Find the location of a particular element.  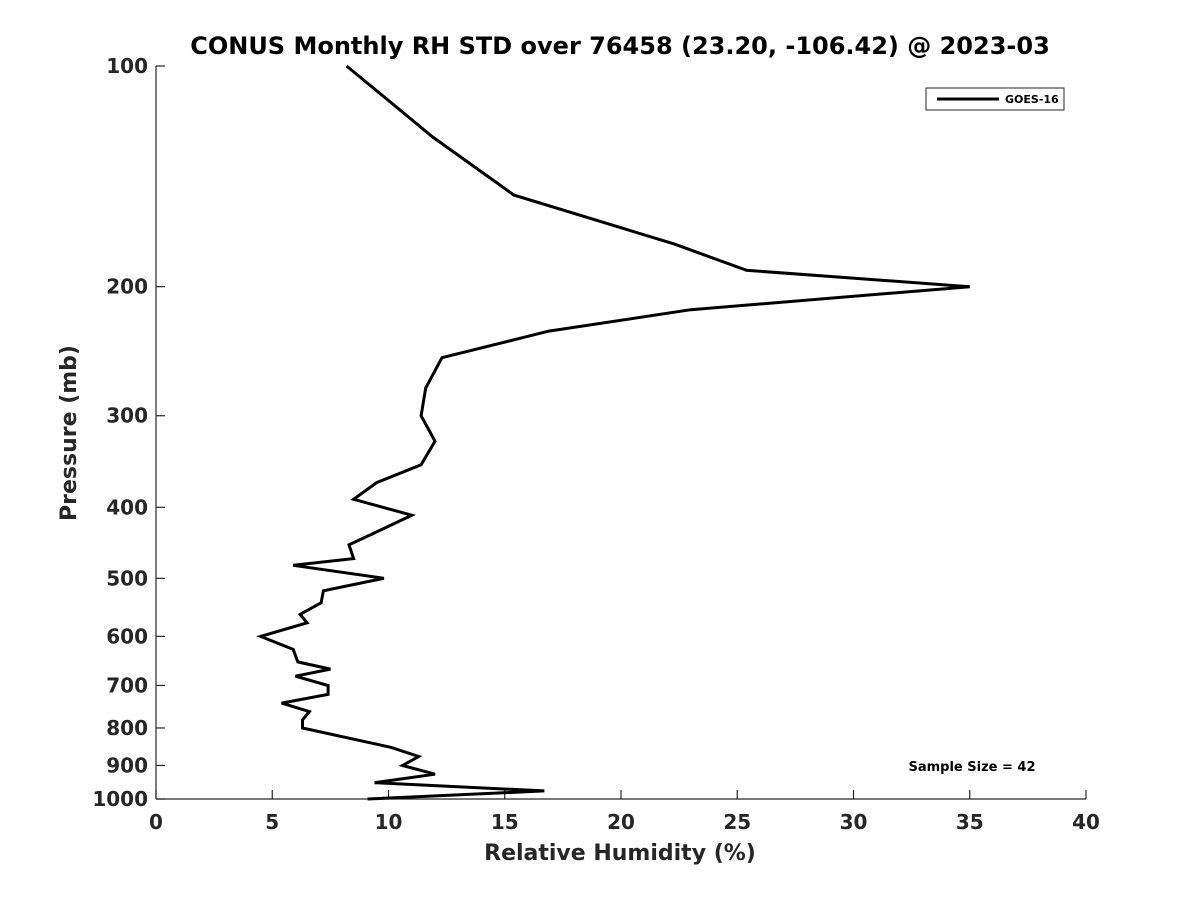

x-axis-label: Relative Humidity (%) is located at coordinates (620, 853).